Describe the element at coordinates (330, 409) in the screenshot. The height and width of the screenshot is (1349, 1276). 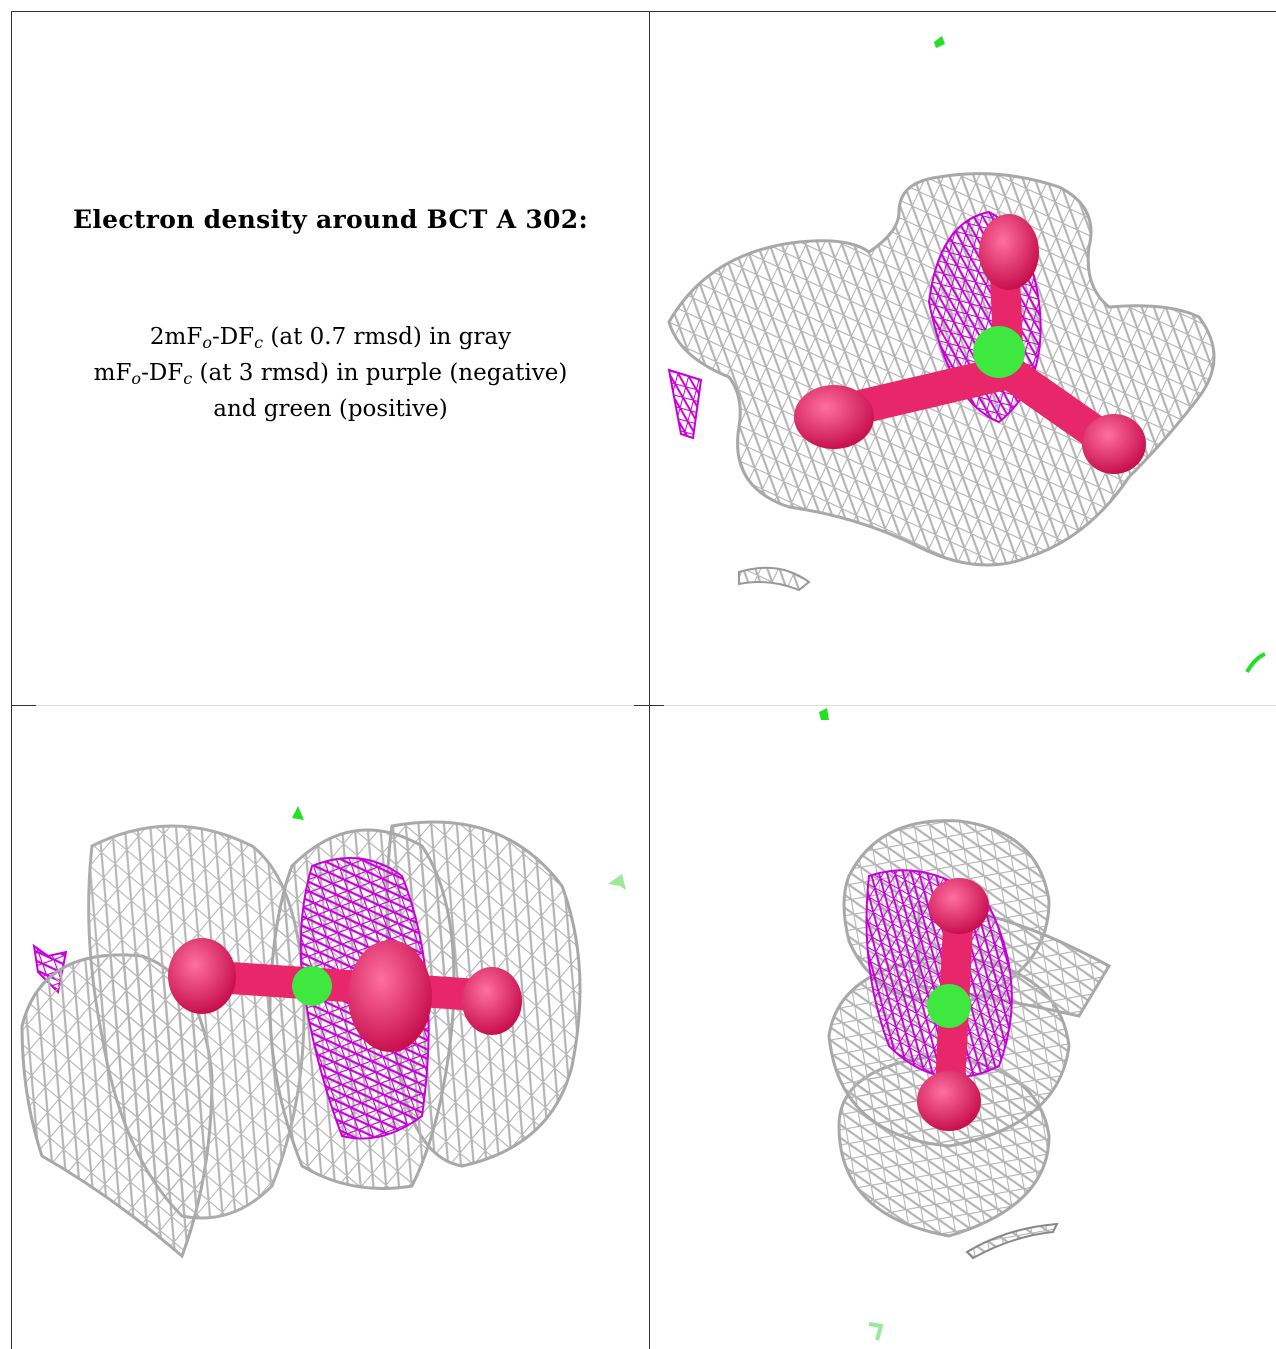
I see `caption-line-3: and green (positive)` at that location.